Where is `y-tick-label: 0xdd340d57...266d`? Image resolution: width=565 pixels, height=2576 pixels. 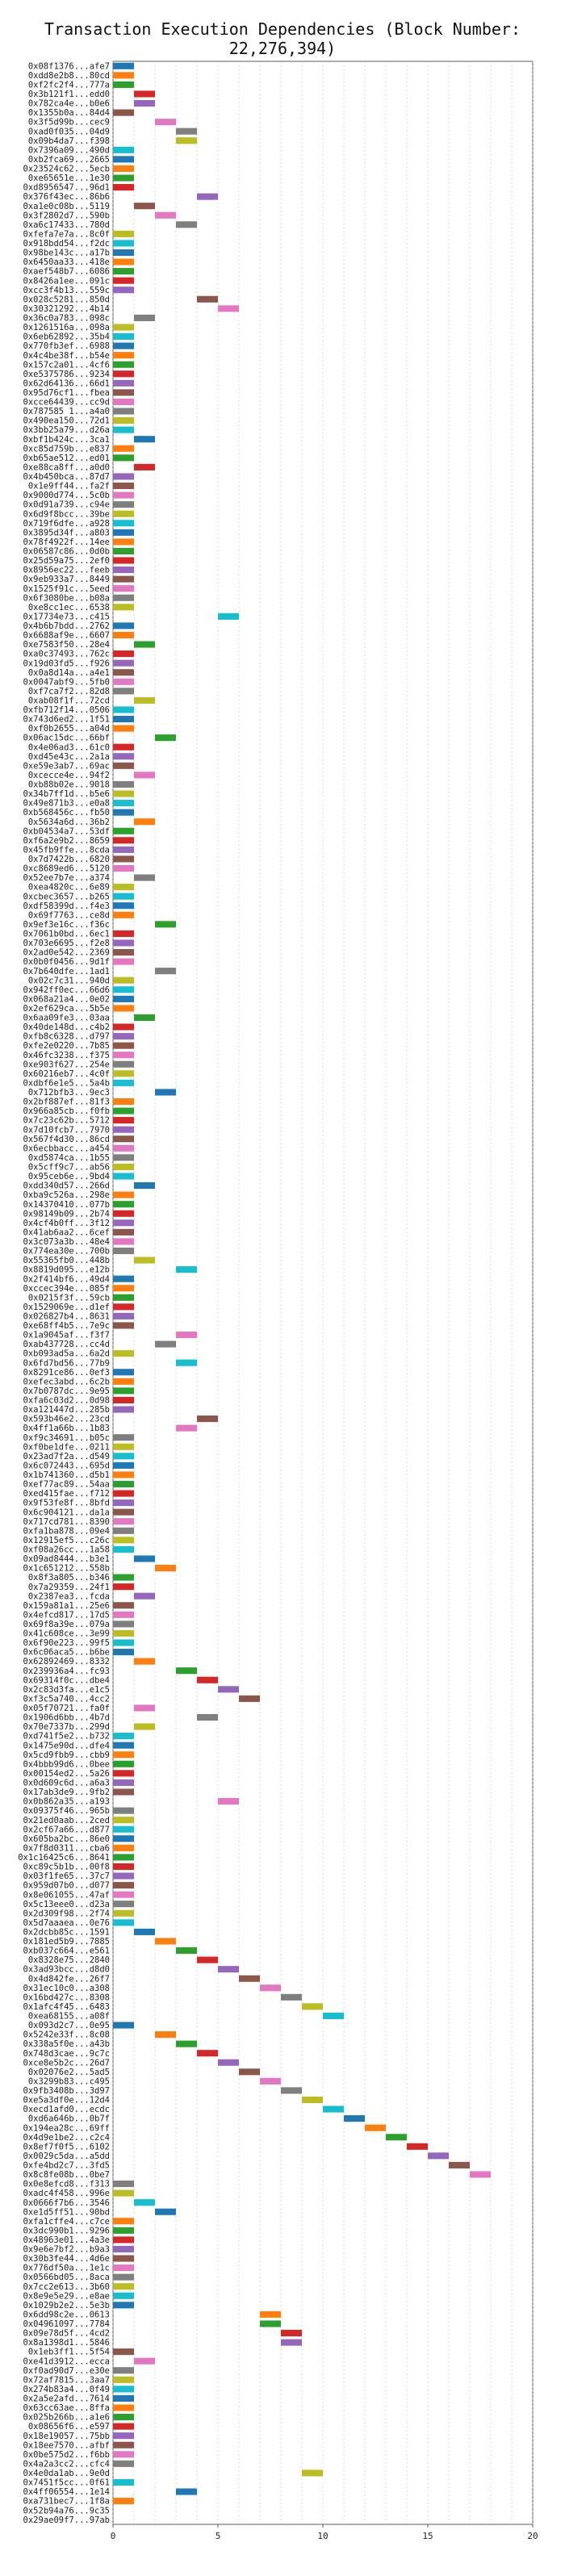 y-tick-label: 0xdd340d57...266d is located at coordinates (66, 1186).